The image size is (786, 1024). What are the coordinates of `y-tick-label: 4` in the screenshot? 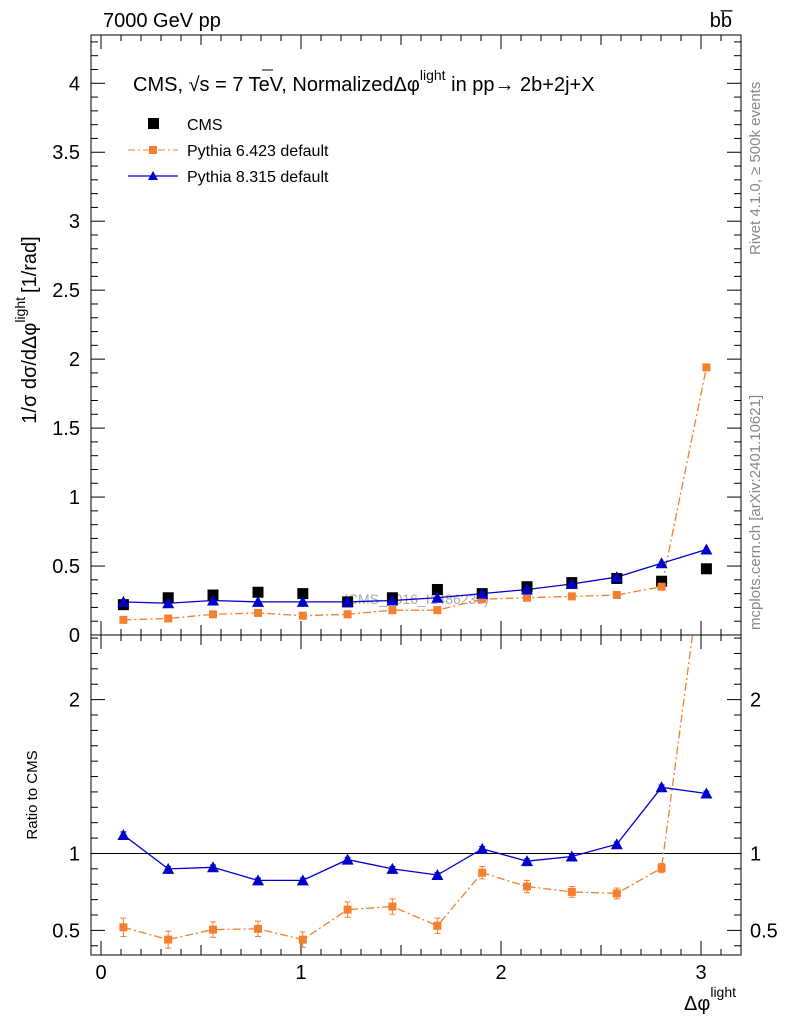 It's located at (74, 84).